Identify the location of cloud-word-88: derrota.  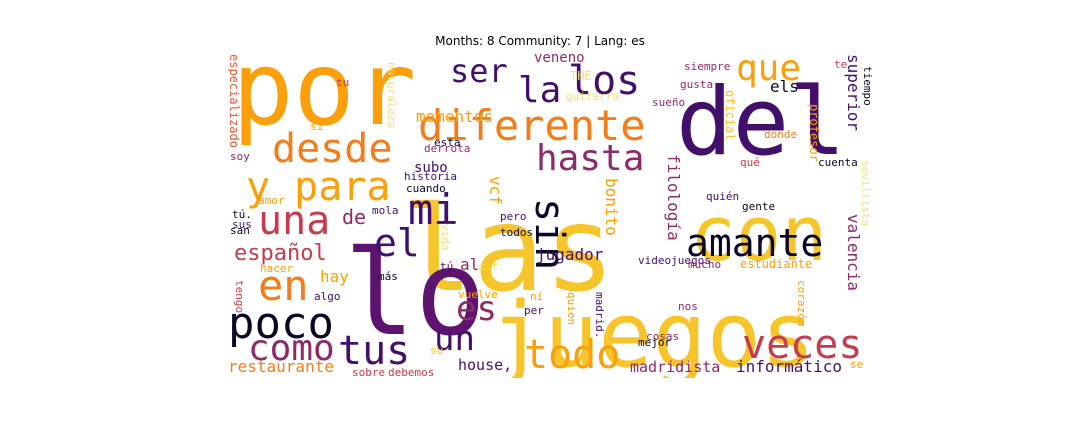
(447, 148).